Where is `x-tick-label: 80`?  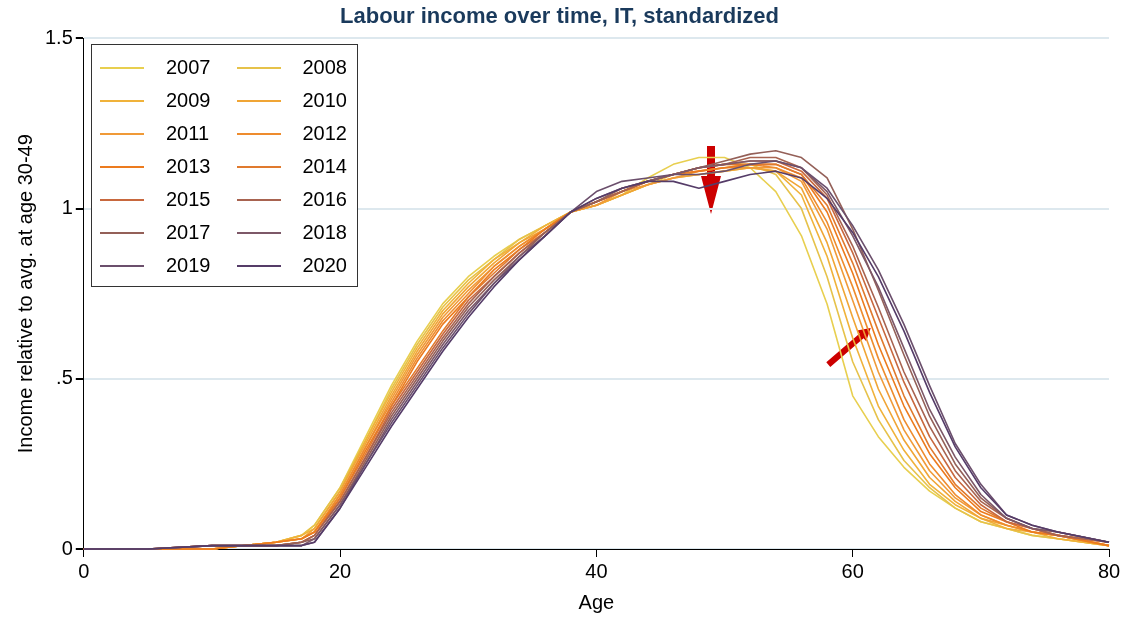 x-tick-label: 80 is located at coordinates (1109, 570).